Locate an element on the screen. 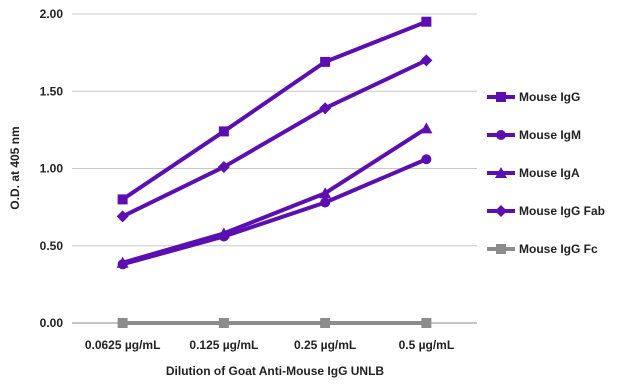 The image size is (617, 385). legend-item: Mouse IgG is located at coordinates (533, 97).